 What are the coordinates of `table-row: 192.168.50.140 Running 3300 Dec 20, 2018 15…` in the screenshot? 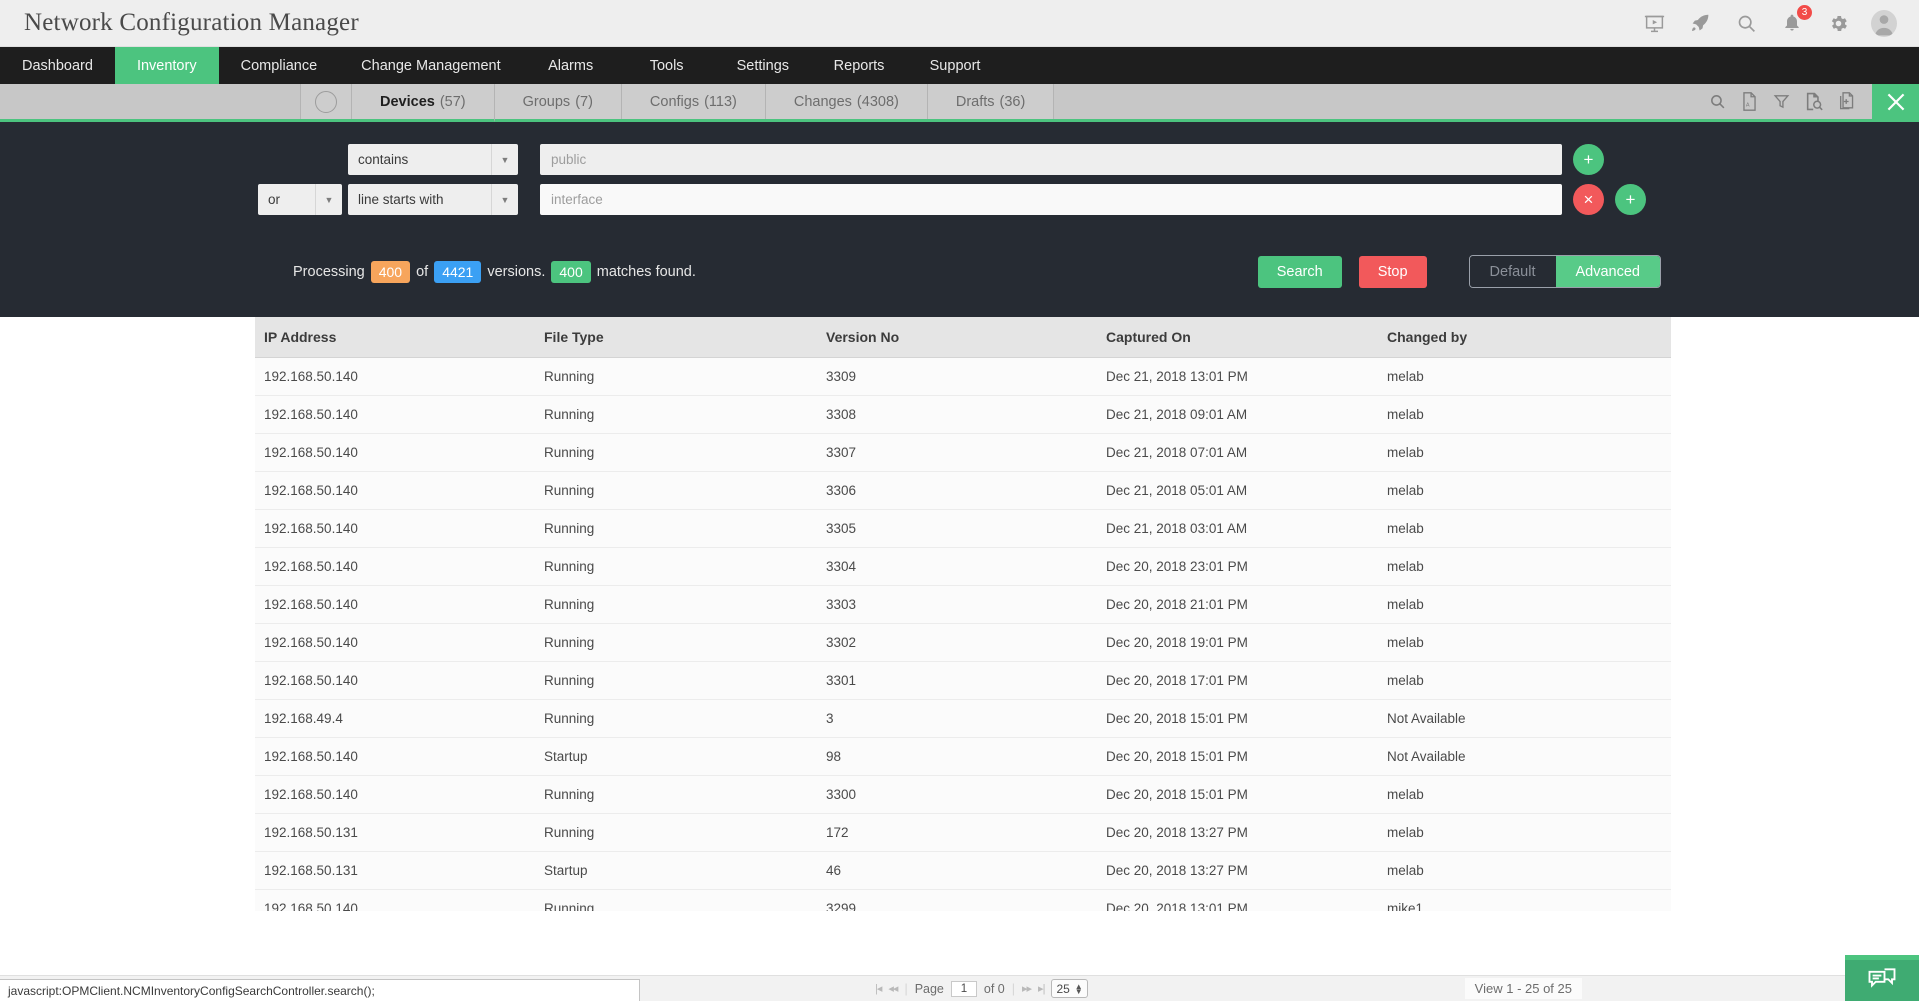 It's located at (963, 794).